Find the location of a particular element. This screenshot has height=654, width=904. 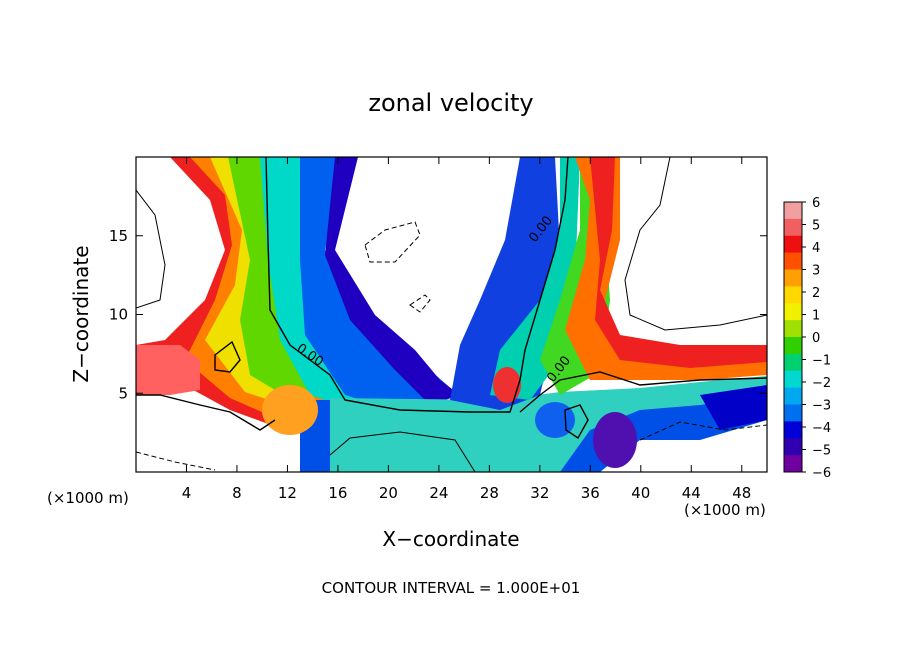

field-spot-purple-a is located at coordinates (615, 440).